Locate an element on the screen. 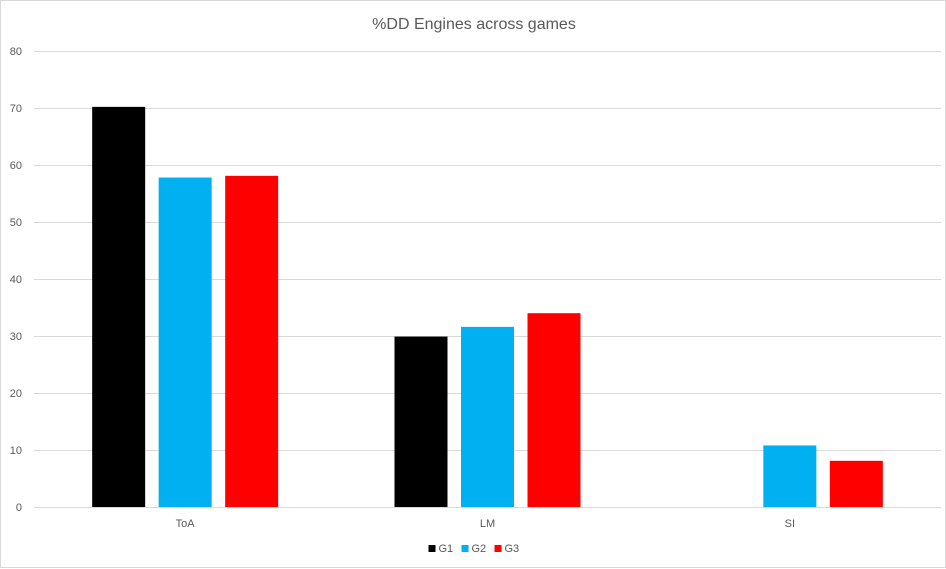  legend-swatch-g3 is located at coordinates (498, 548).